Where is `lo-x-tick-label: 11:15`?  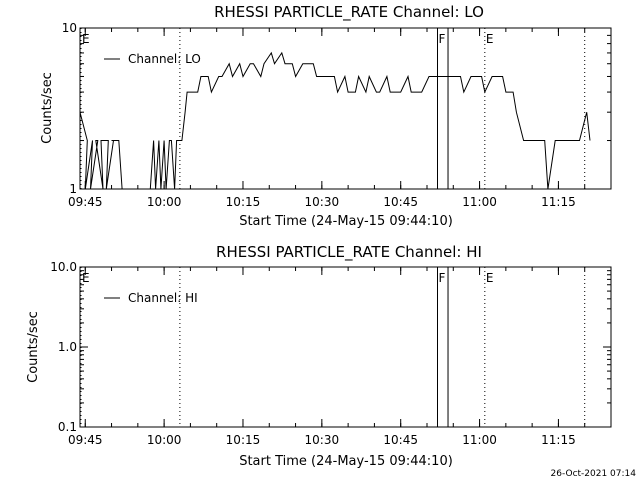 lo-x-tick-label: 11:15 is located at coordinates (558, 202).